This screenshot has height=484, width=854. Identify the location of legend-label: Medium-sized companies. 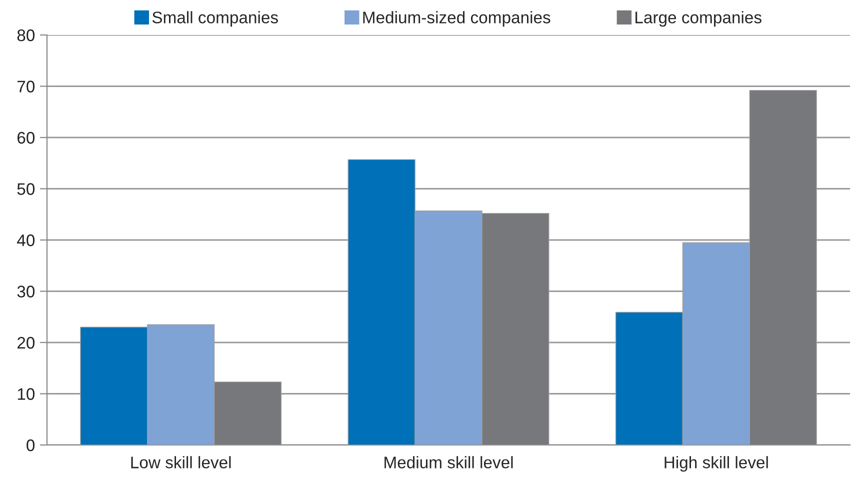
(456, 19).